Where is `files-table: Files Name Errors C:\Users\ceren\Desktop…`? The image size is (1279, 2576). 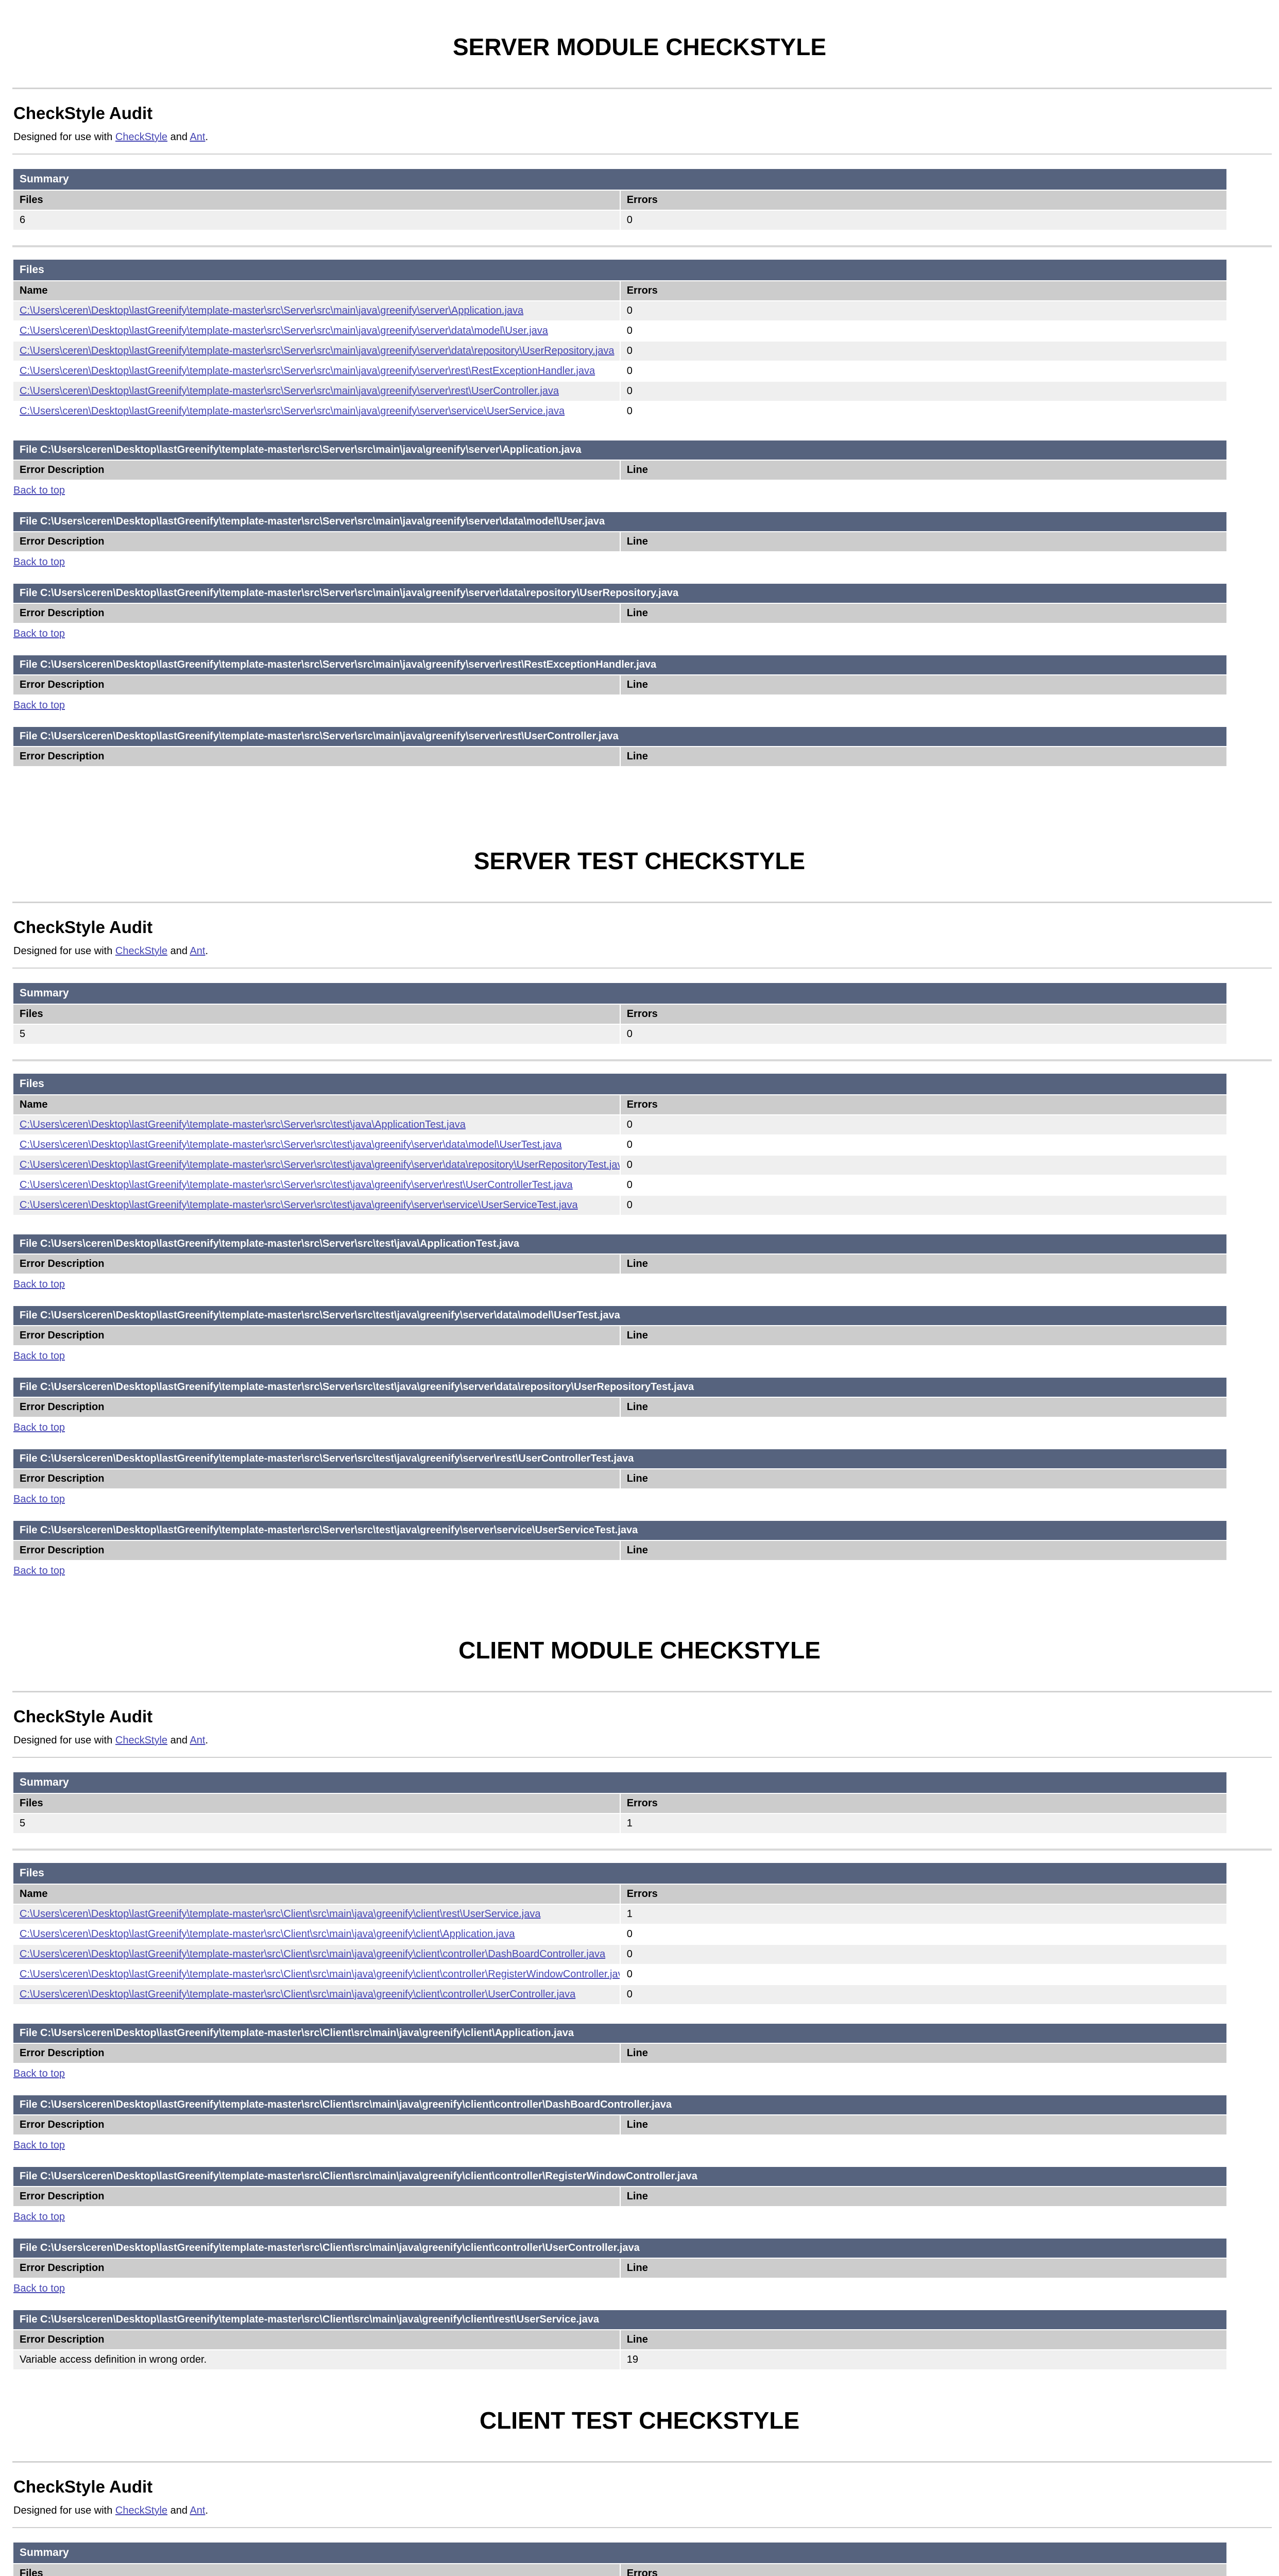 files-table: Files Name Errors C:\Users\ceren\Desktop… is located at coordinates (620, 1144).